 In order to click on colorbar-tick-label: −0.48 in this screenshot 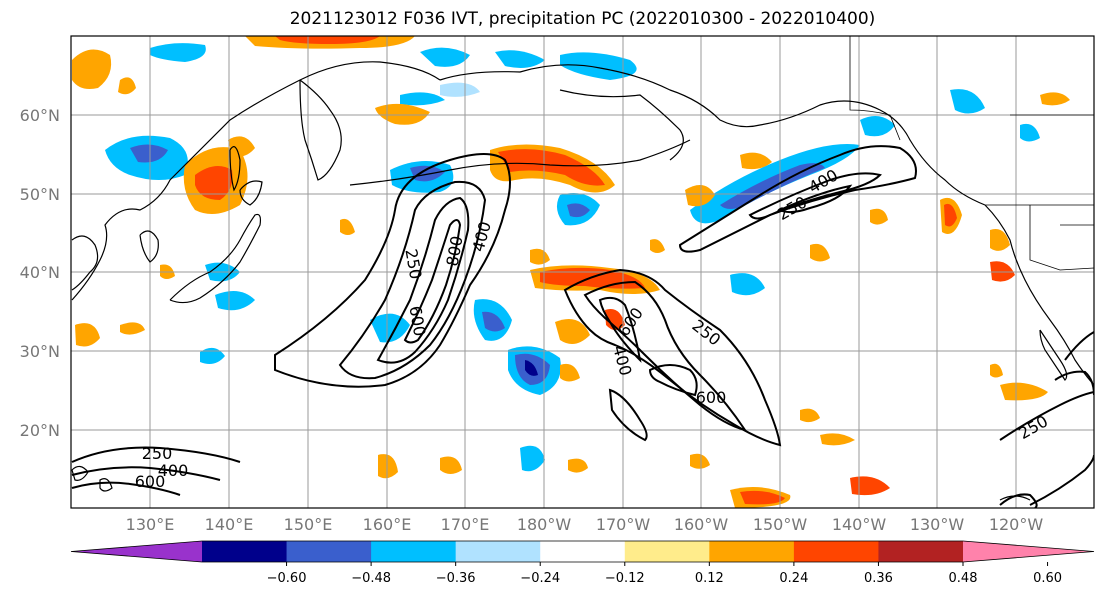, I will do `click(371, 578)`.